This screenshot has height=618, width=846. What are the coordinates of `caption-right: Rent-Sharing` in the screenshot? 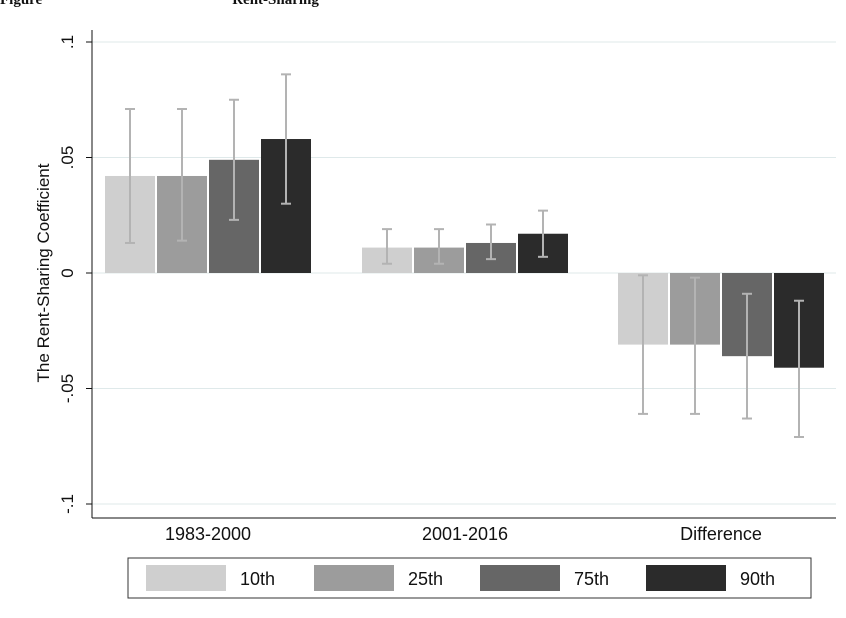 It's located at (275, 4).